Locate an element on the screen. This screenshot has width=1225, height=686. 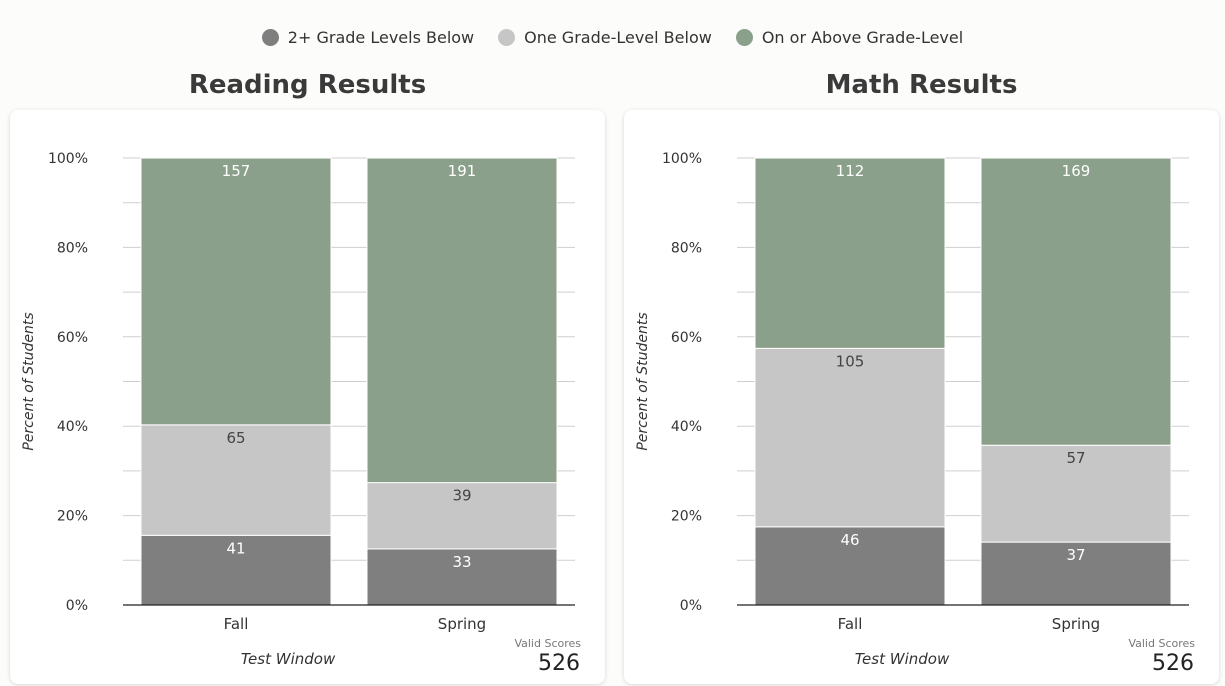
legend-label: One Grade-Level Below is located at coordinates (618, 37).